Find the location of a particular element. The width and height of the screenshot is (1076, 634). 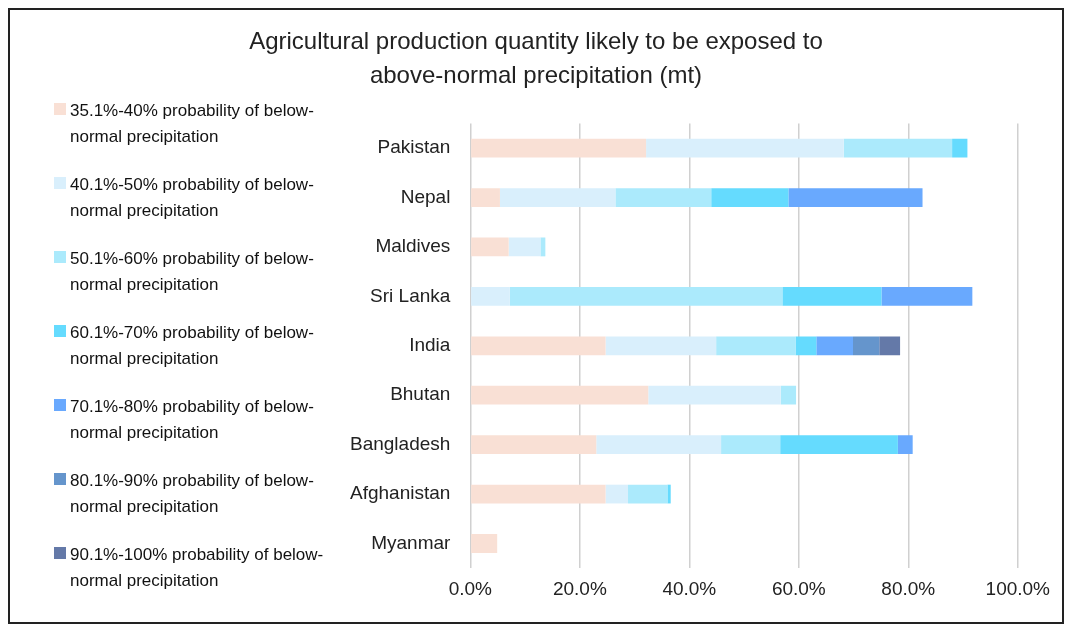

x-tick-label: 80.0% is located at coordinates (908, 588).